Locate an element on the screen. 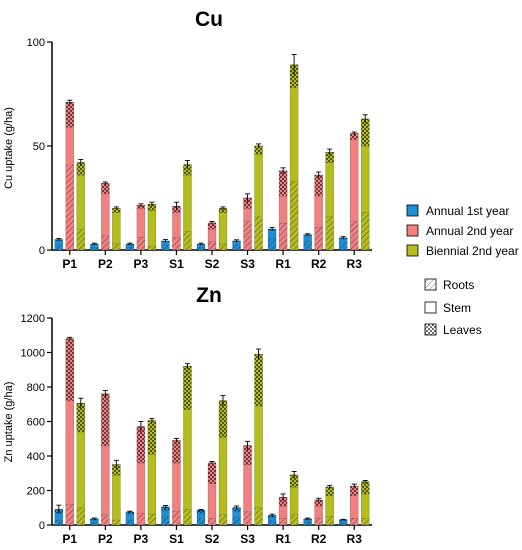 The image size is (522, 550). zn-y-tick-label: 0 is located at coordinates (42, 526).